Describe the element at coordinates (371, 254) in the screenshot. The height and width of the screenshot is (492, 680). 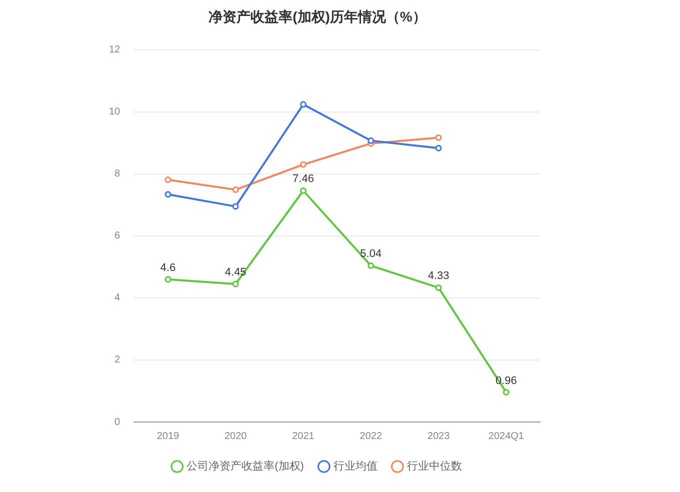
I see `data-label: 5.04` at that location.